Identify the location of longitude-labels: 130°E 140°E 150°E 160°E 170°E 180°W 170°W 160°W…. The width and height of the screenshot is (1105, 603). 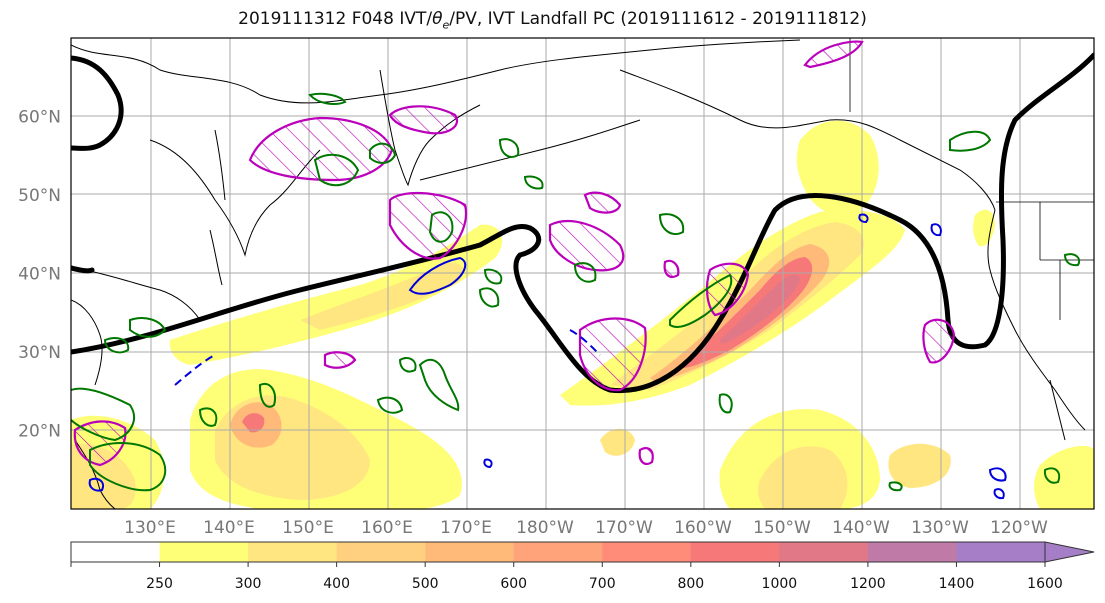
(586, 528).